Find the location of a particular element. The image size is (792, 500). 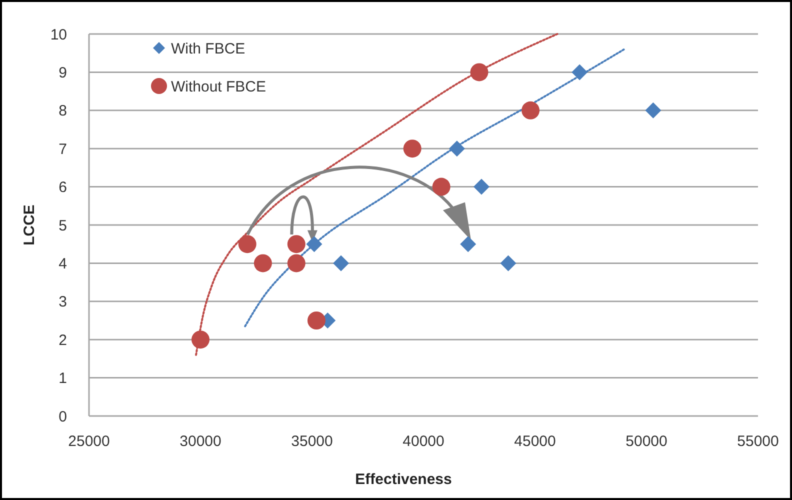

y-tick-label: 10 is located at coordinates (58, 35).